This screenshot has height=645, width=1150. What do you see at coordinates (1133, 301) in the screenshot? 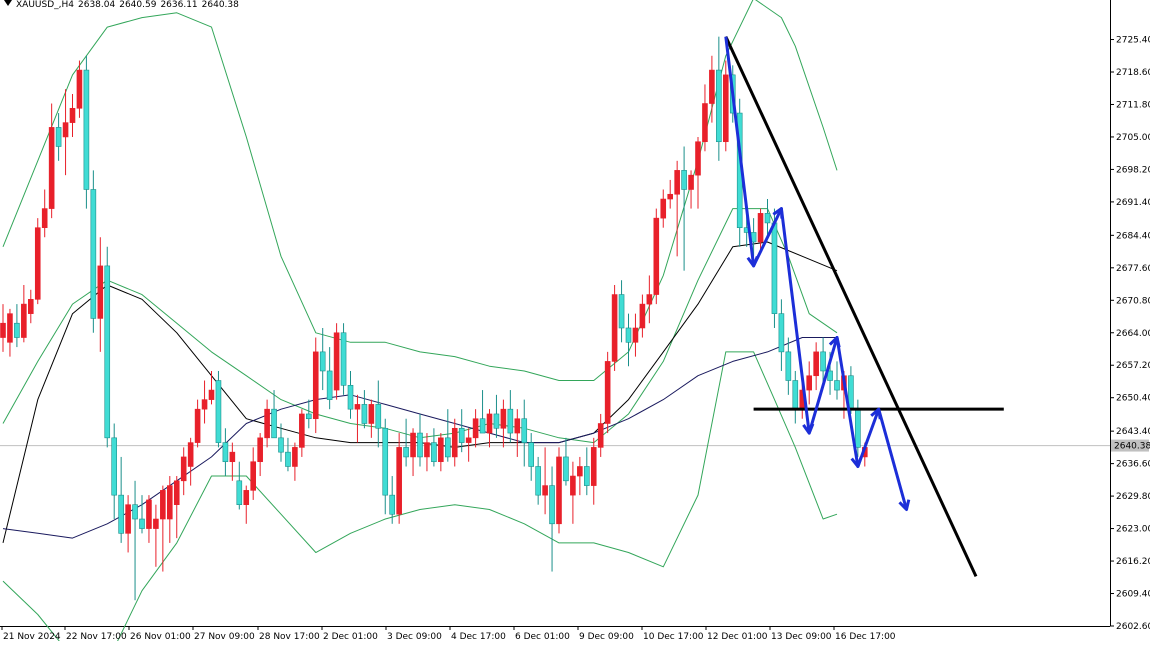
I see `y-tick-label: 2670.80` at bounding box center [1133, 301].